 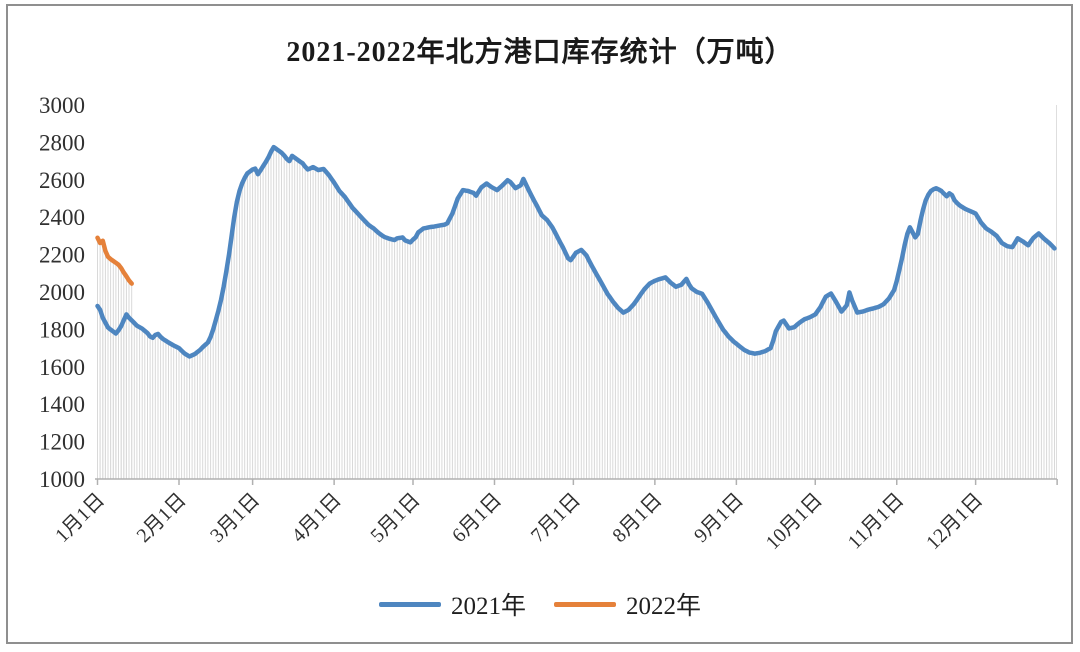 I want to click on chart-title: 2021-2022年北方港口库存统计（万吨）, so click(x=540, y=52).